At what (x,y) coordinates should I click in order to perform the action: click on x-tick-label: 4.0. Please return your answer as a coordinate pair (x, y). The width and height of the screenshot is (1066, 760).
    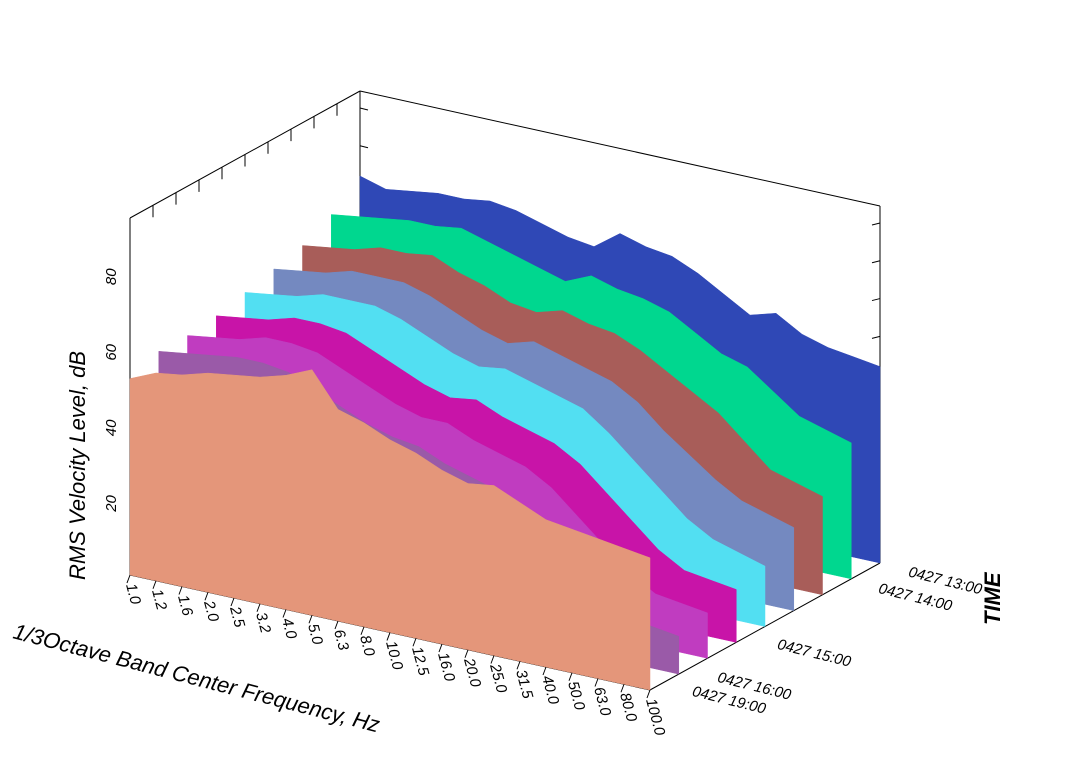
    Looking at the image, I should click on (289, 628).